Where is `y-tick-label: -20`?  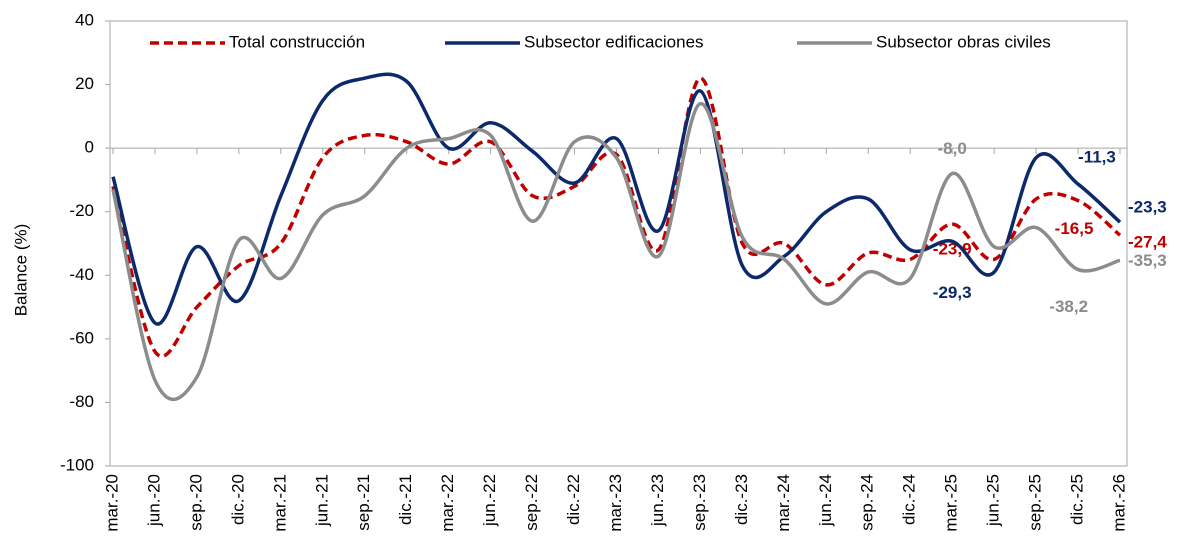
y-tick-label: -20 is located at coordinates (81, 210).